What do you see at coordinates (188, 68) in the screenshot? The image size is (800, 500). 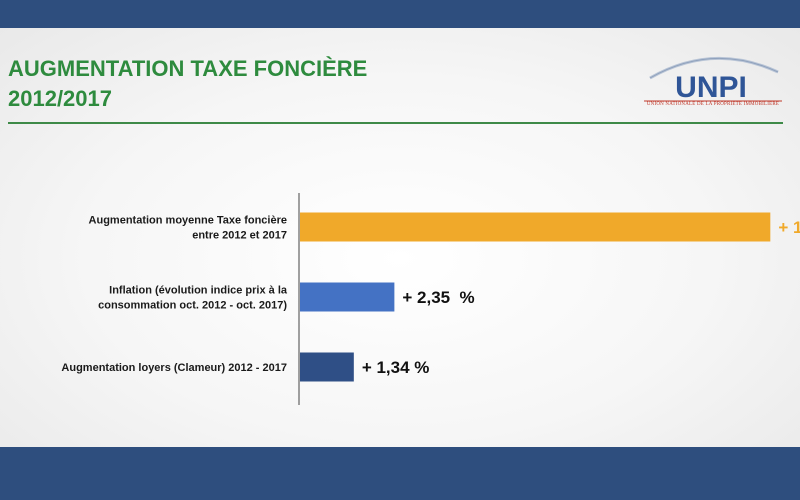 I see `title-line-1: AUGMENTATION TAXE FONCIÈRE` at bounding box center [188, 68].